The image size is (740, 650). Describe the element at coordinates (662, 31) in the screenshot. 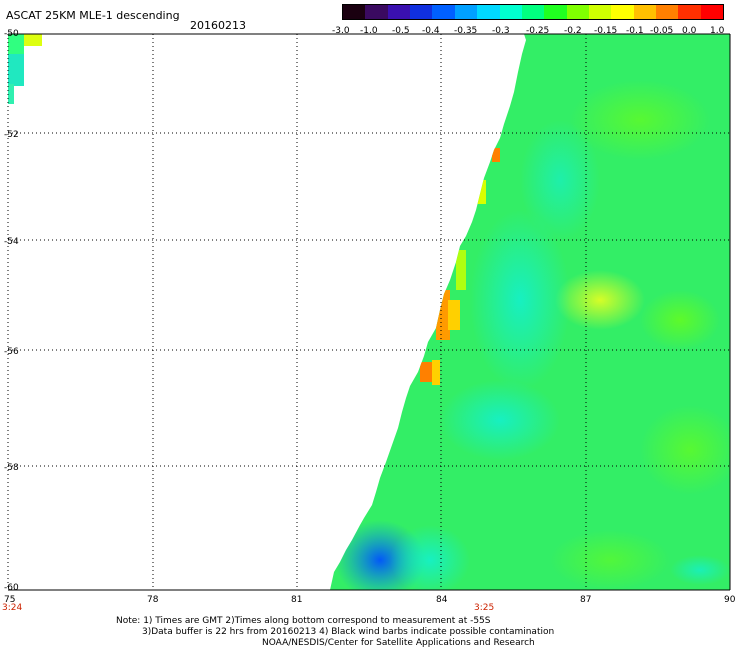

I see `colorbar-label: -0.05` at that location.